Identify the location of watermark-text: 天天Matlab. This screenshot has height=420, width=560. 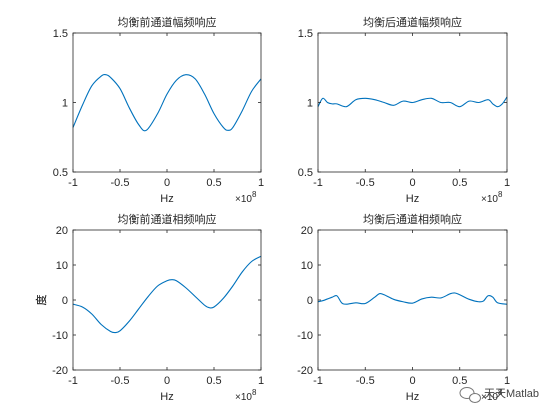
(511, 394).